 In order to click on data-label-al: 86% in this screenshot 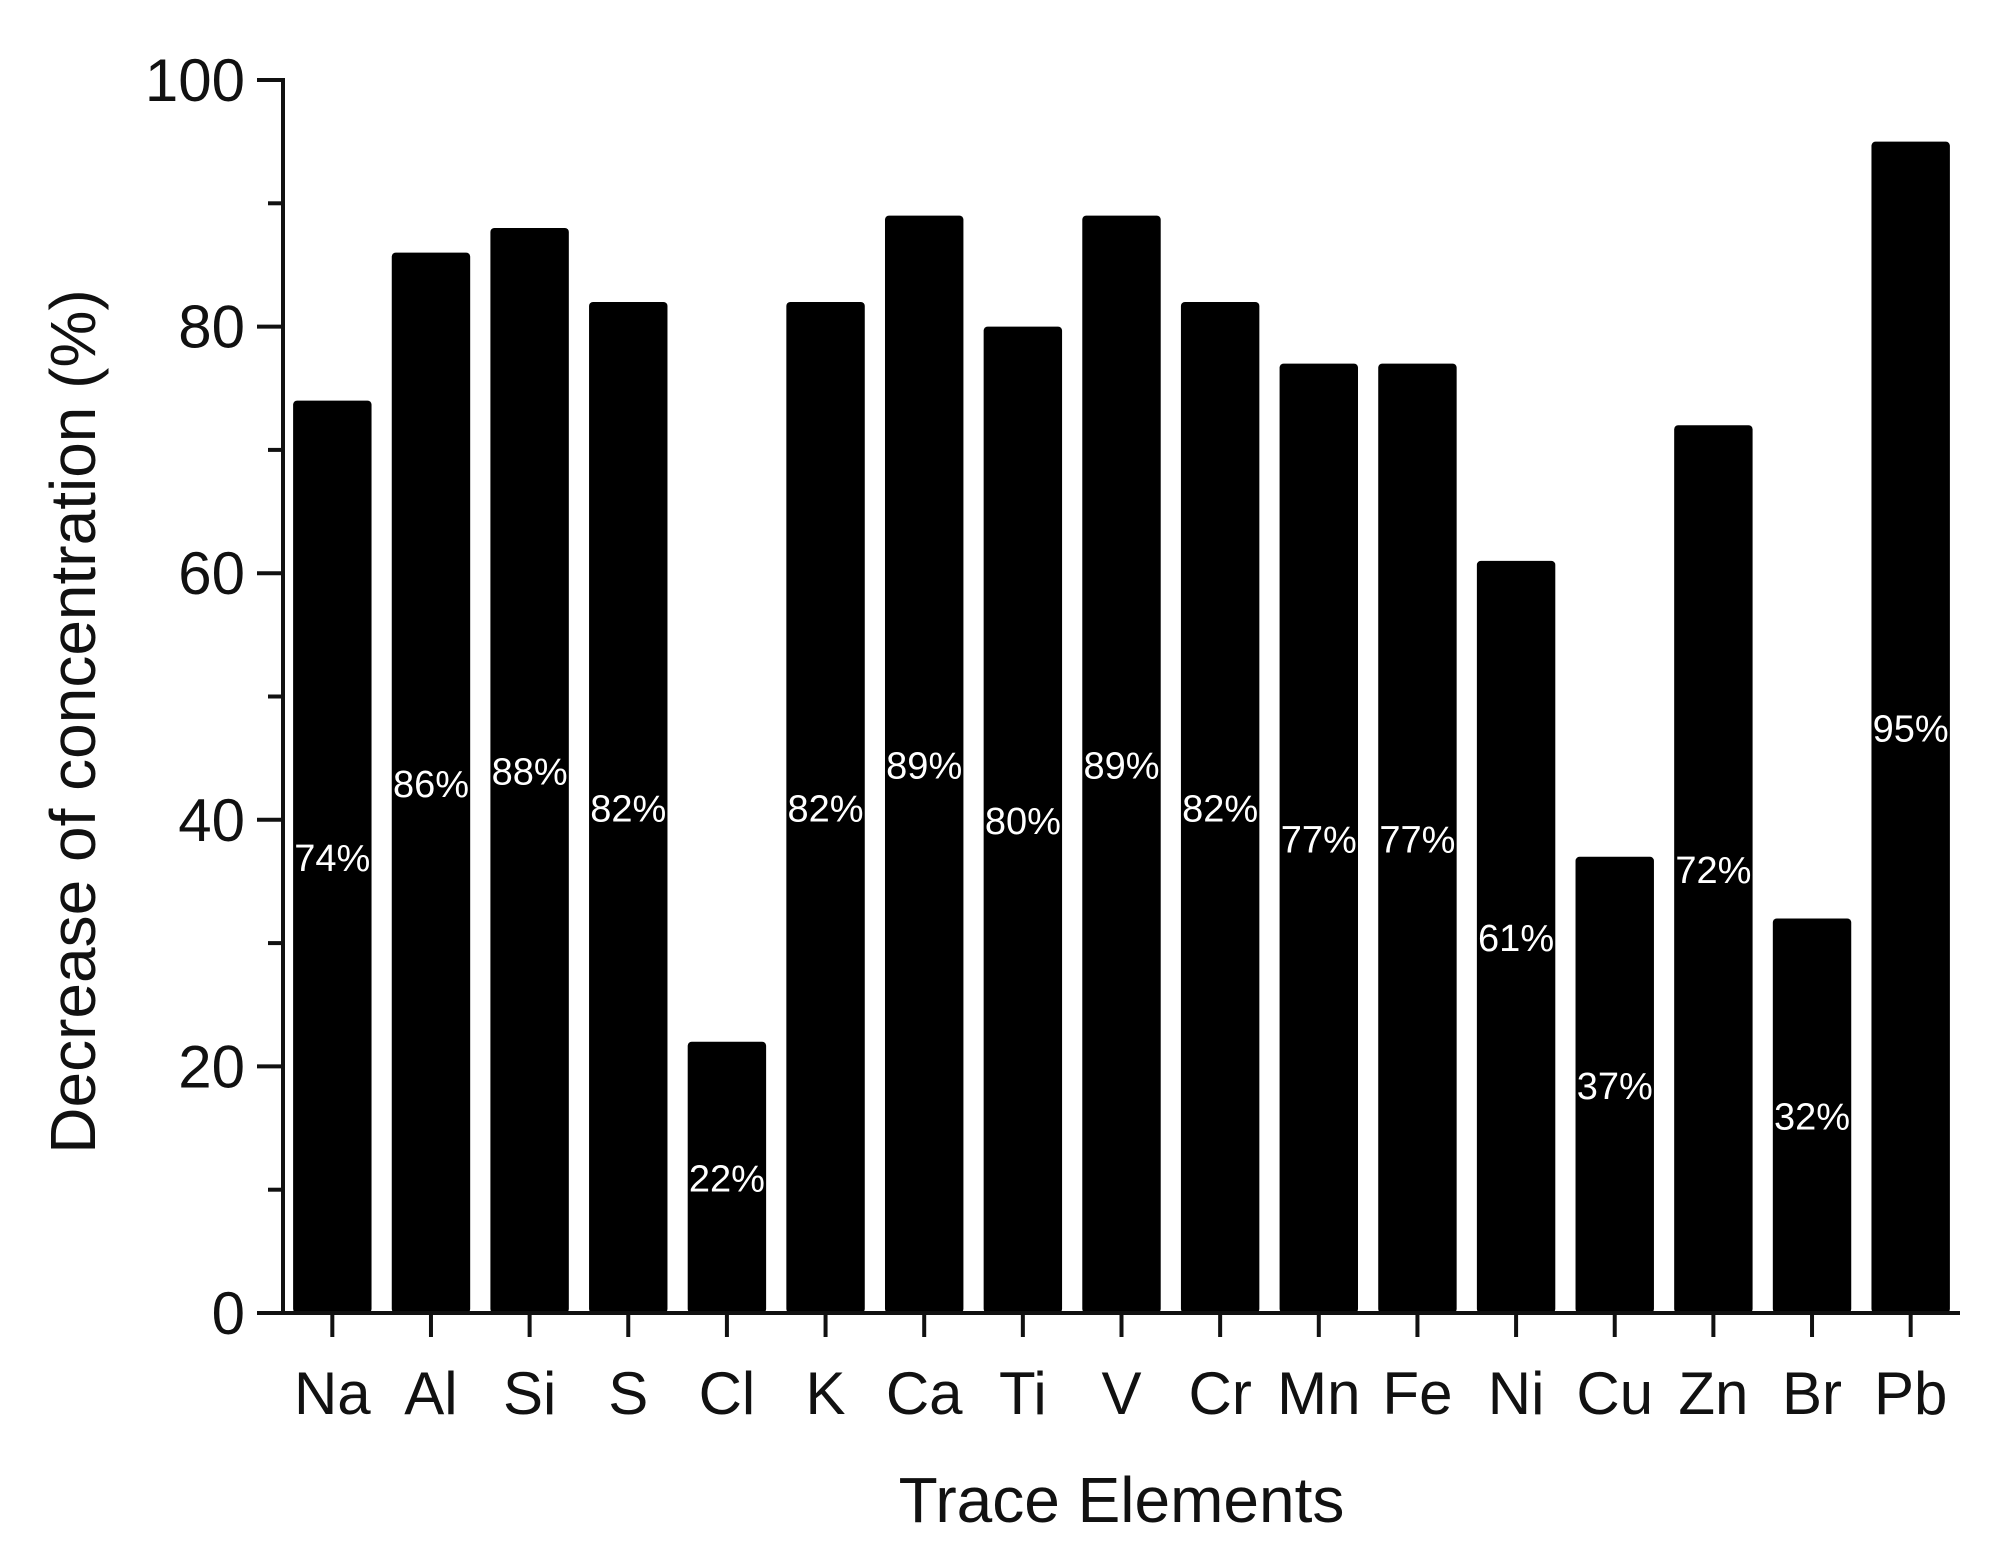, I will do `click(431, 785)`.